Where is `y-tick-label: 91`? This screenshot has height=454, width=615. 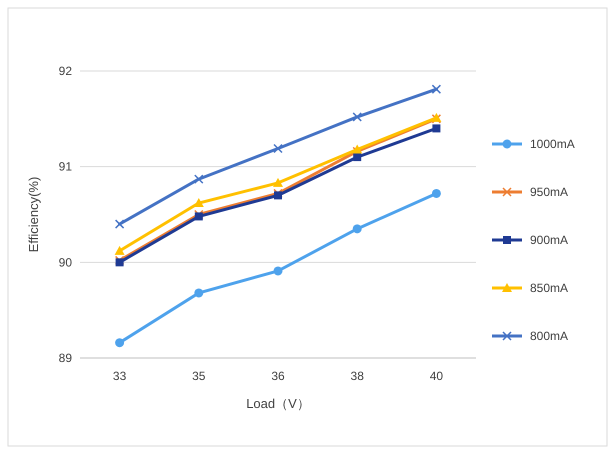
y-tick-label: 91 is located at coordinates (65, 167).